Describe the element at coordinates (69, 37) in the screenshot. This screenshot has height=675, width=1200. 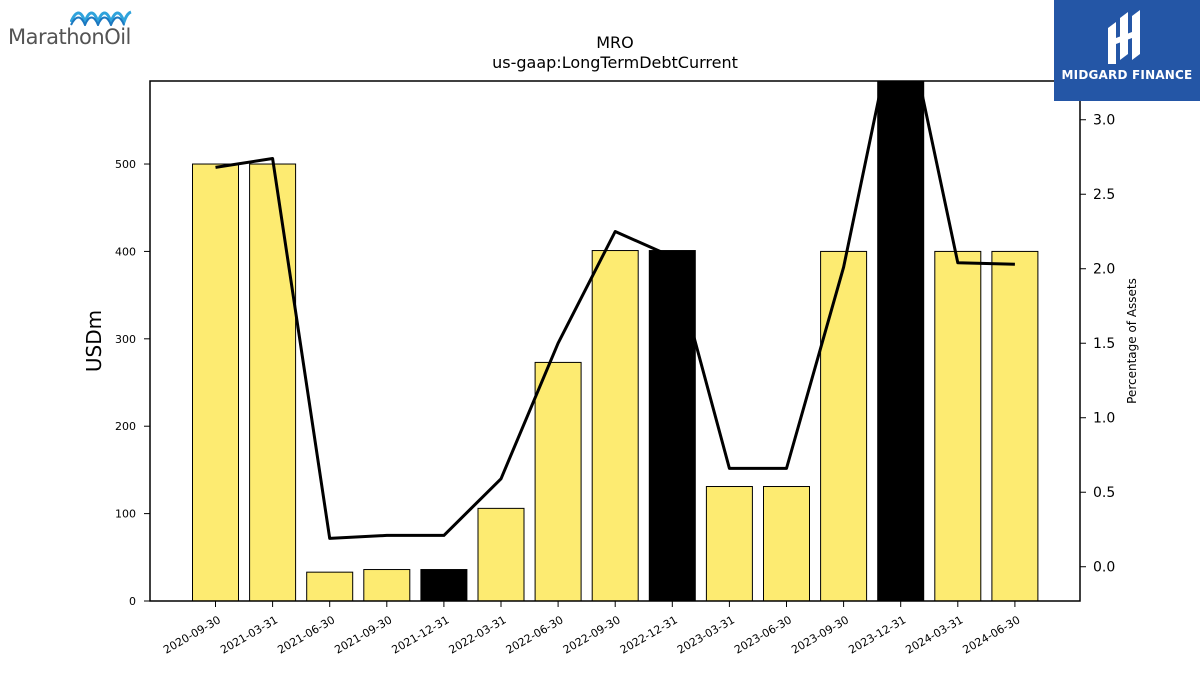
I see `marathon-oil-wordmark: MarathonOil` at that location.